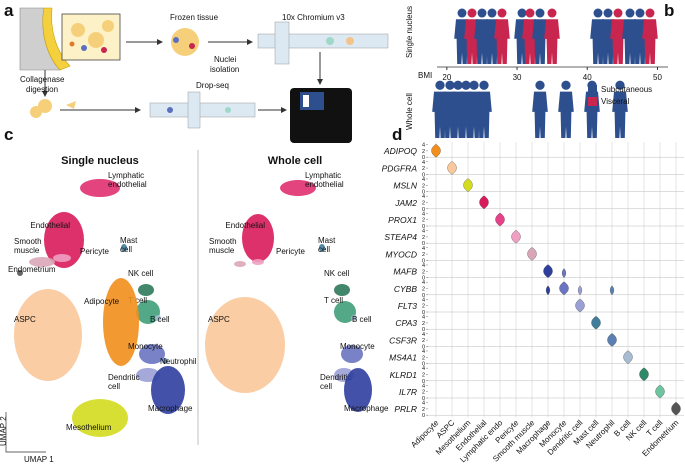 The width and height of the screenshot is (685, 469). Describe the element at coordinates (8, 134) in the screenshot. I see `panel-label: c` at that location.